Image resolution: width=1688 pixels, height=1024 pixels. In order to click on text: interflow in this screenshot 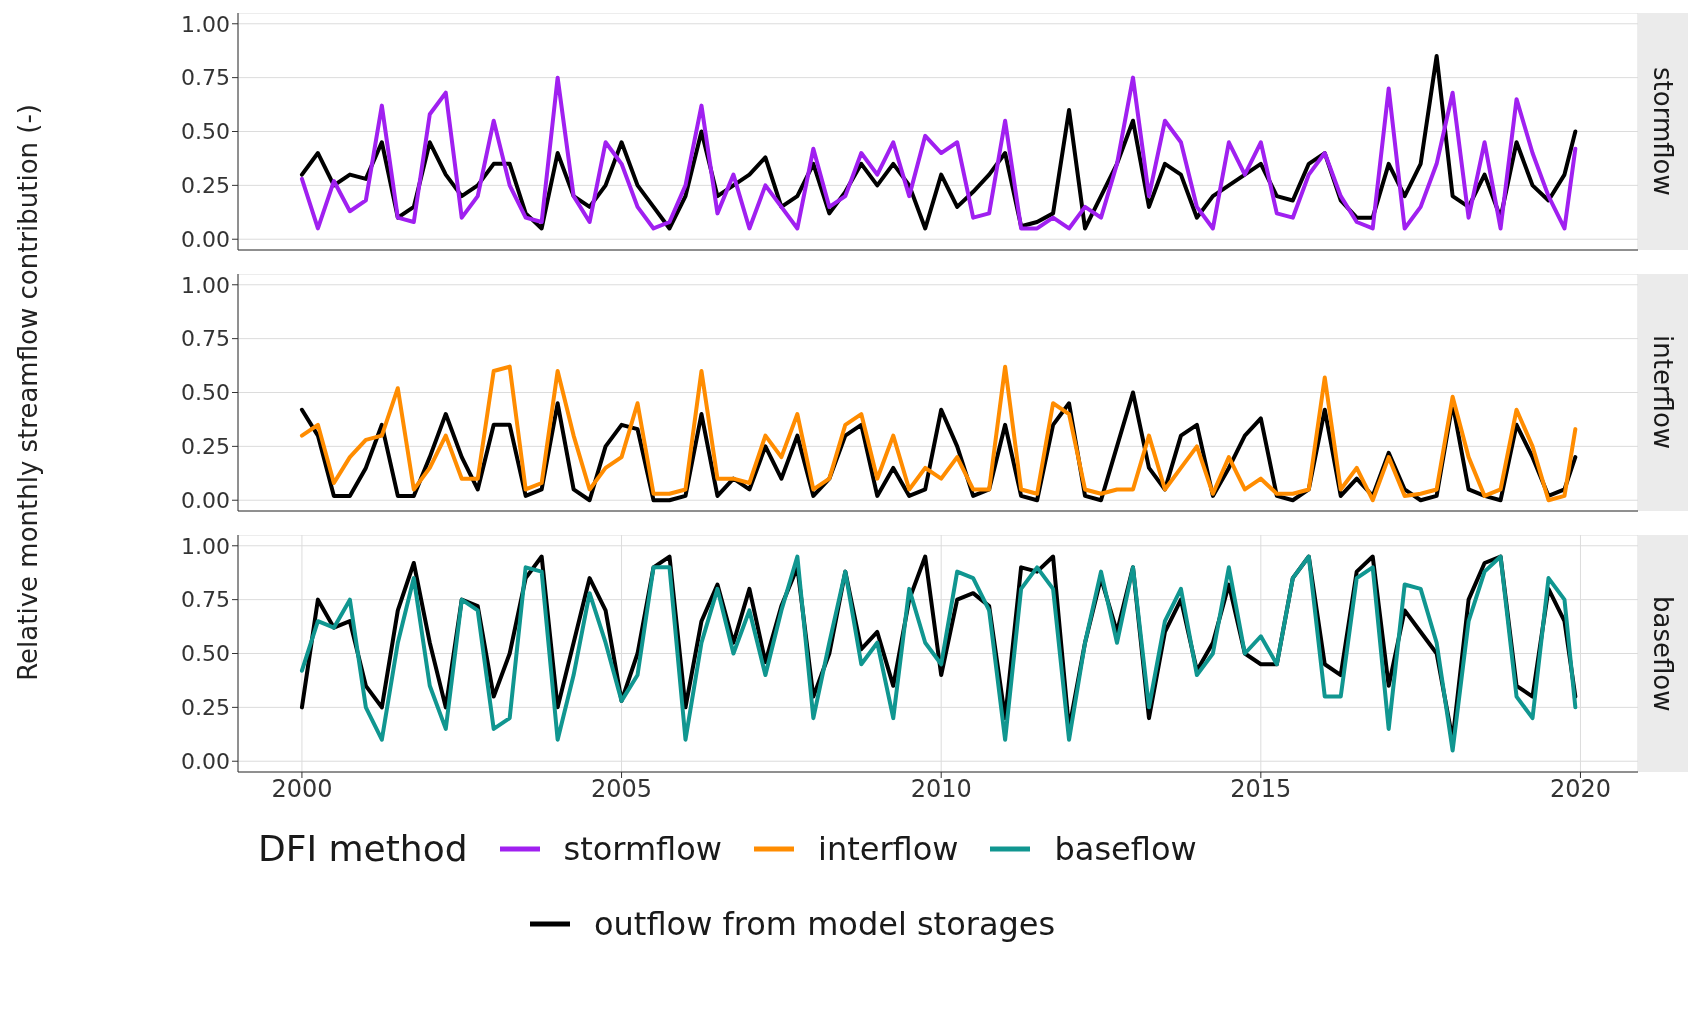, I will do `click(1663, 392)`.